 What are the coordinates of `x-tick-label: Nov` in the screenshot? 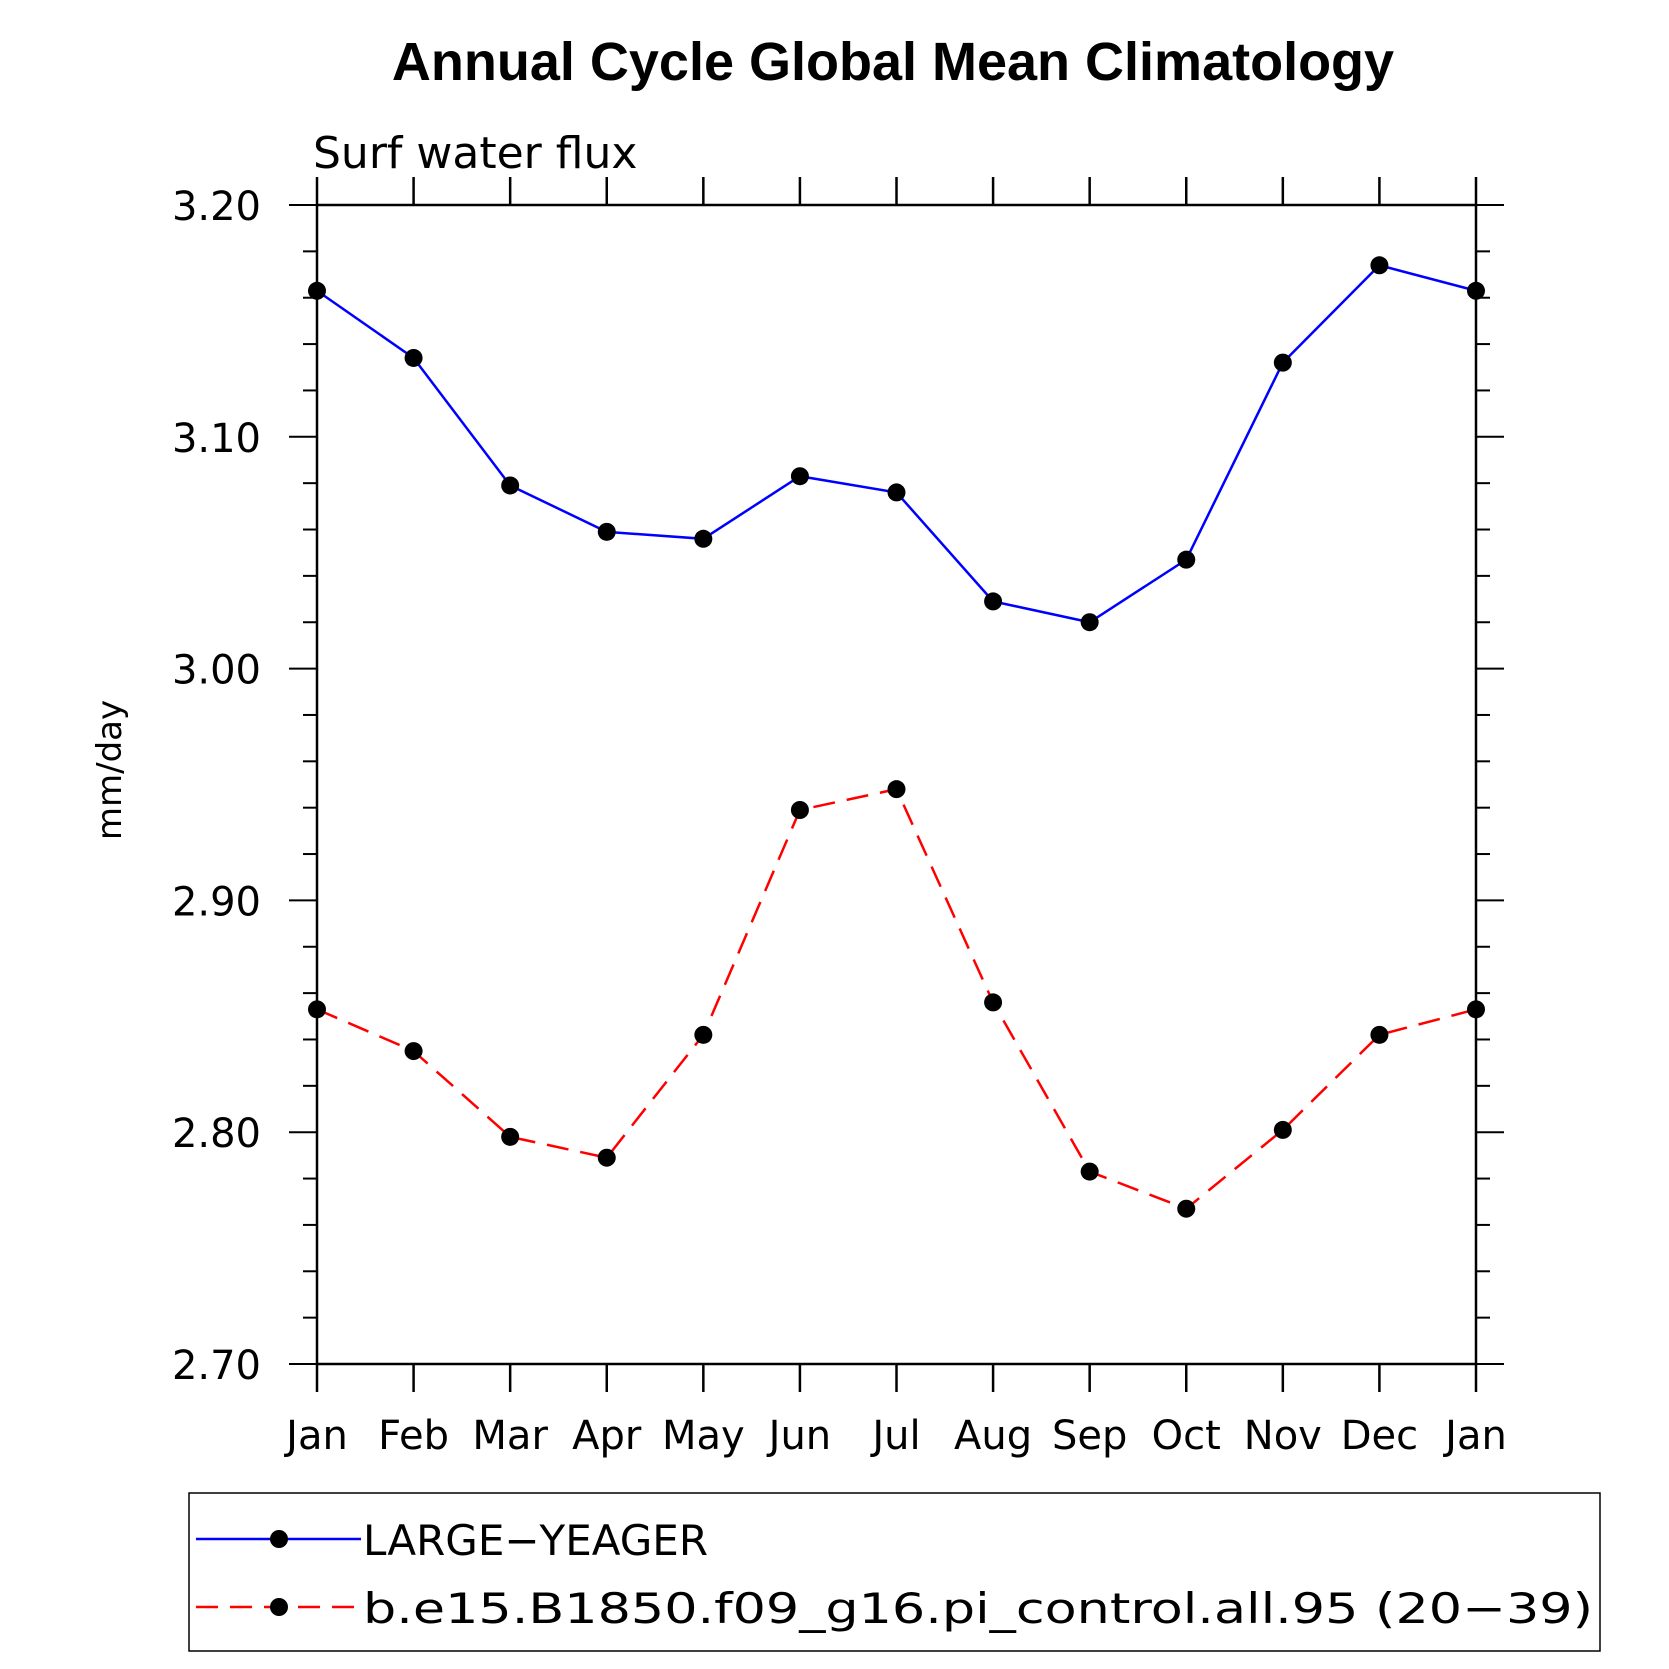 It's located at (1283, 1436).